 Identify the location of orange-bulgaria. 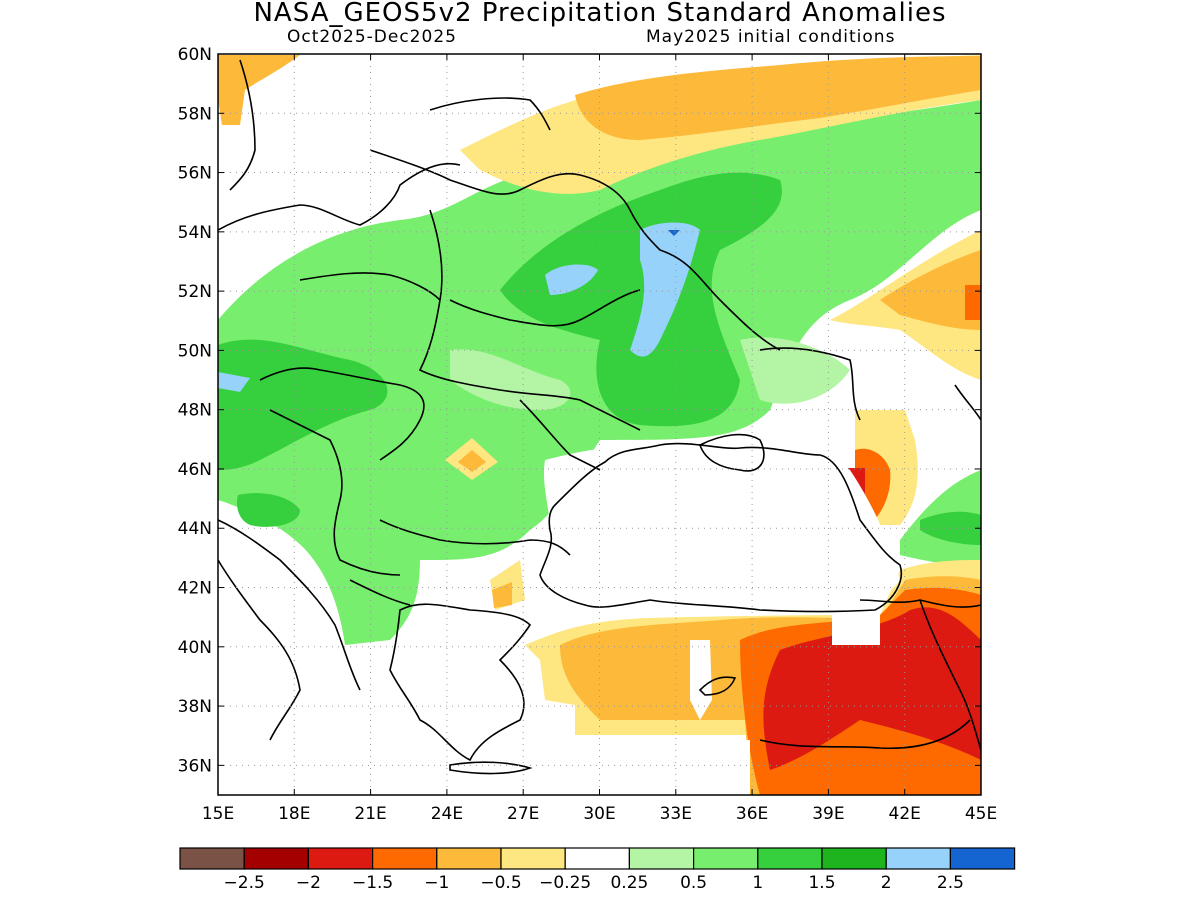
(502, 595).